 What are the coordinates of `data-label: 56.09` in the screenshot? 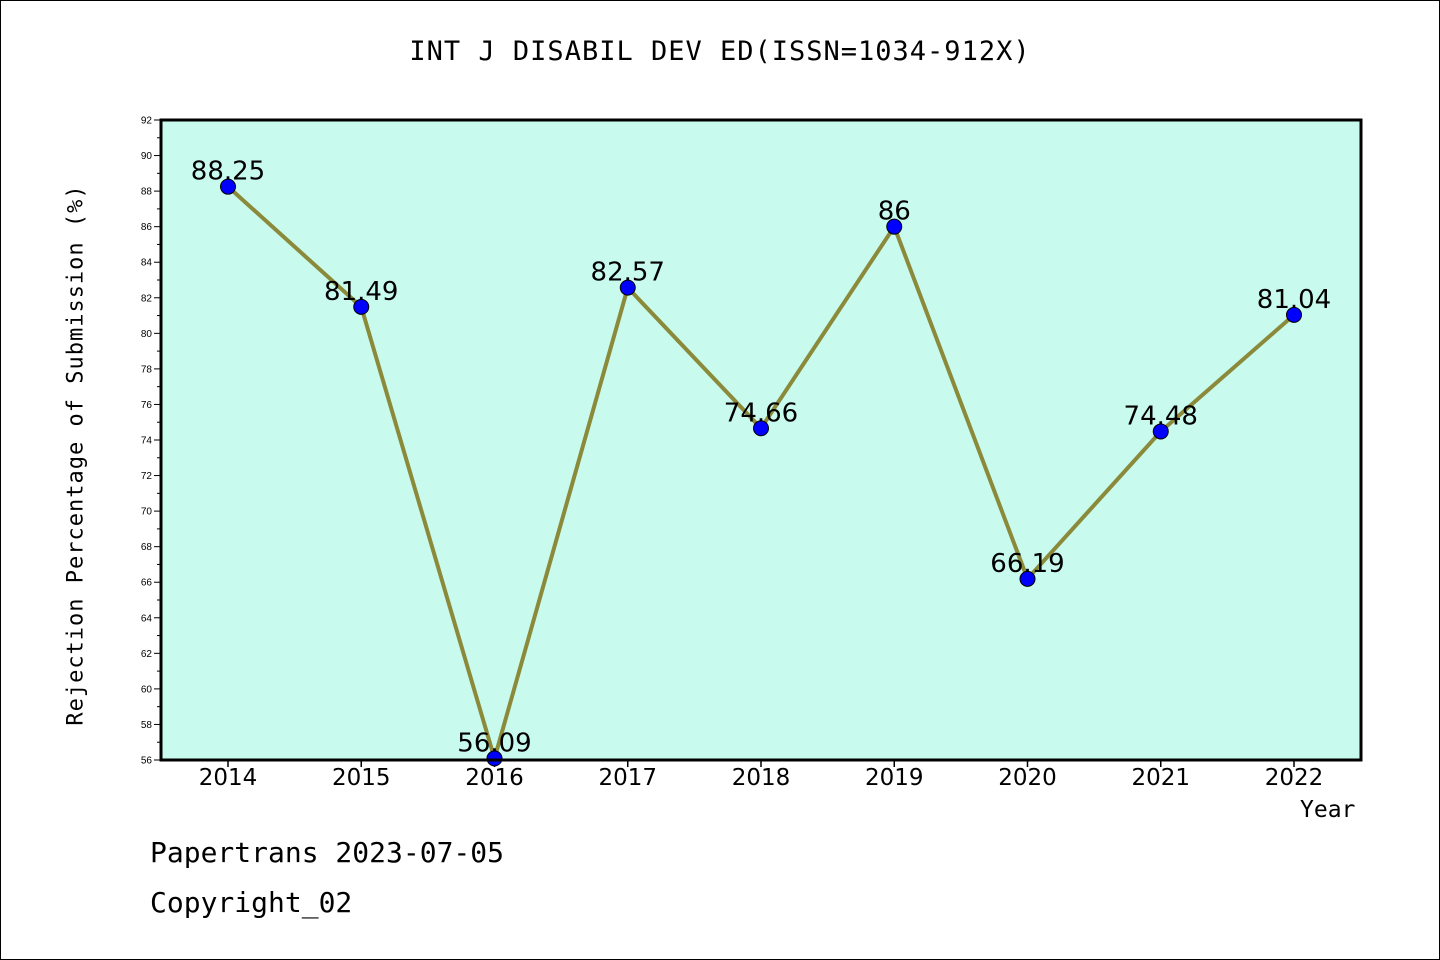 It's located at (494, 743).